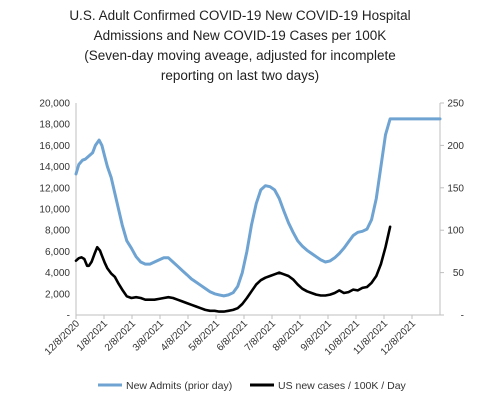 The width and height of the screenshot is (480, 410). I want to click on y-left-tick-label: 10,000, so click(54, 210).